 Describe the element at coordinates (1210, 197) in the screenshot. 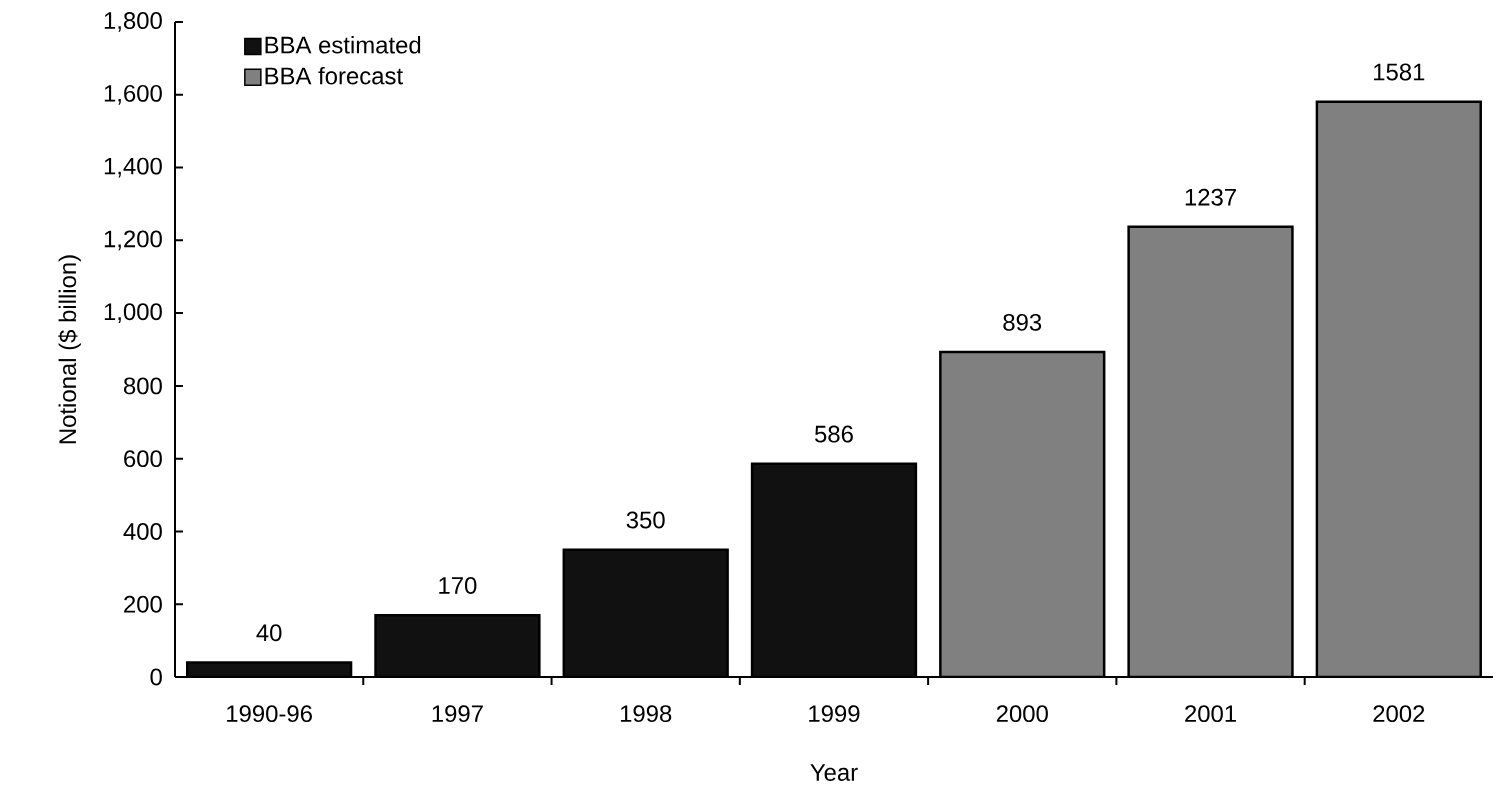

I see `data-label: 1237` at that location.